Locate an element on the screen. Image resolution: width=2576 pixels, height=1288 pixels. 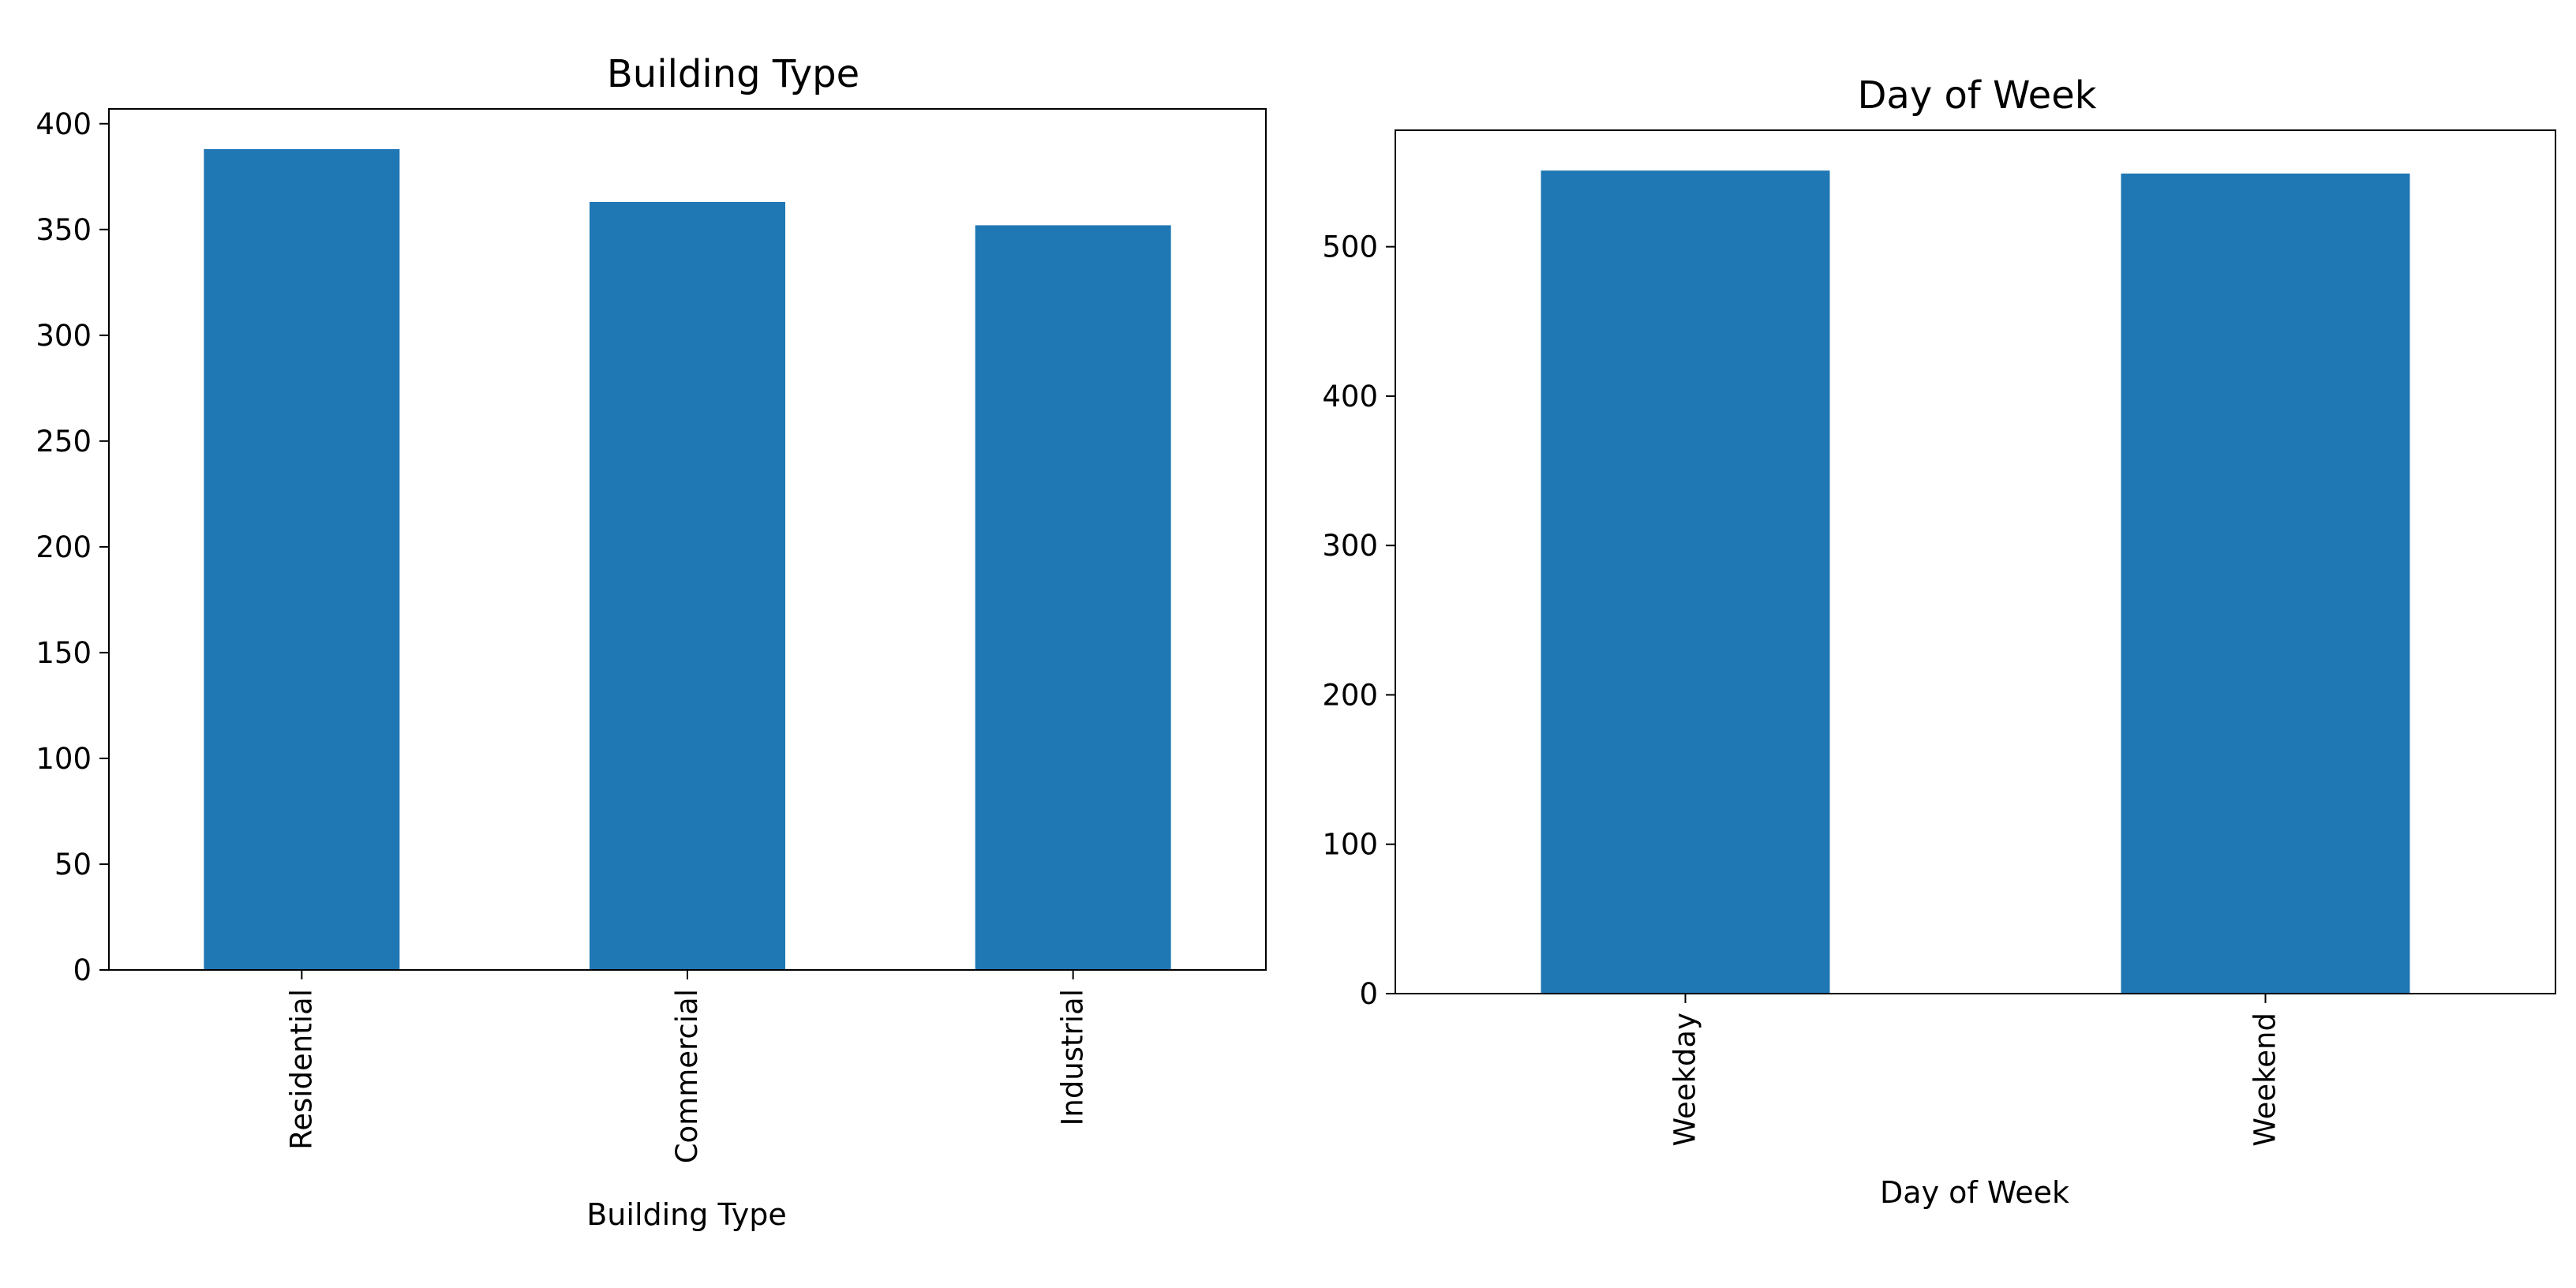
y-tick-label: 350 is located at coordinates (64, 230).